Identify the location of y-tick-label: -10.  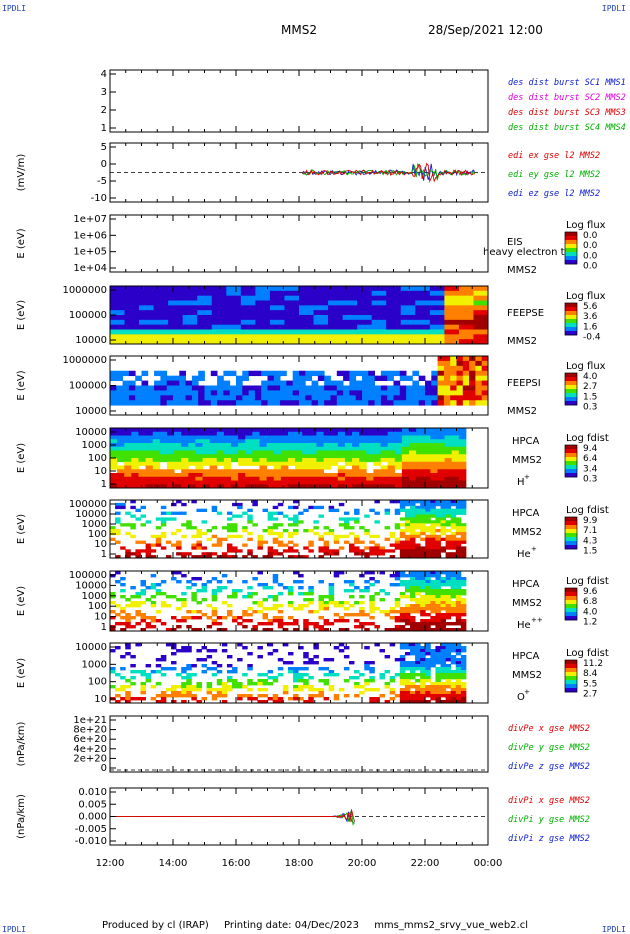
(99, 198).